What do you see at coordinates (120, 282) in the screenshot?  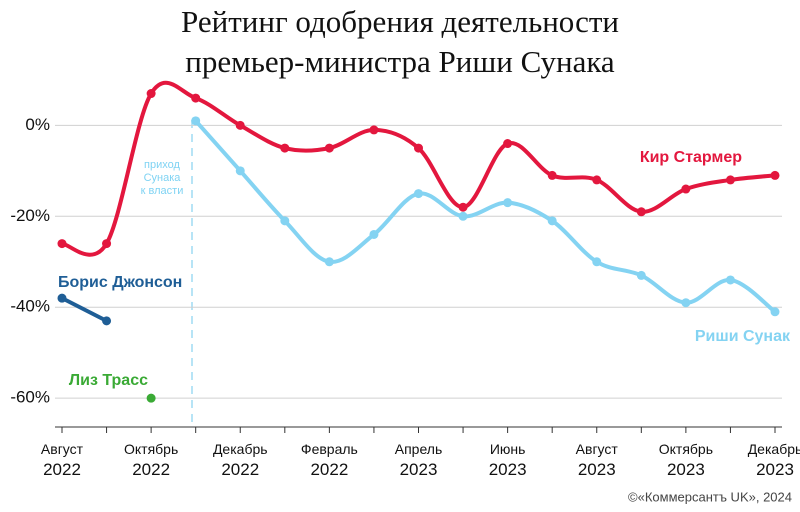 I see `series-label: Борис Джонсон` at bounding box center [120, 282].